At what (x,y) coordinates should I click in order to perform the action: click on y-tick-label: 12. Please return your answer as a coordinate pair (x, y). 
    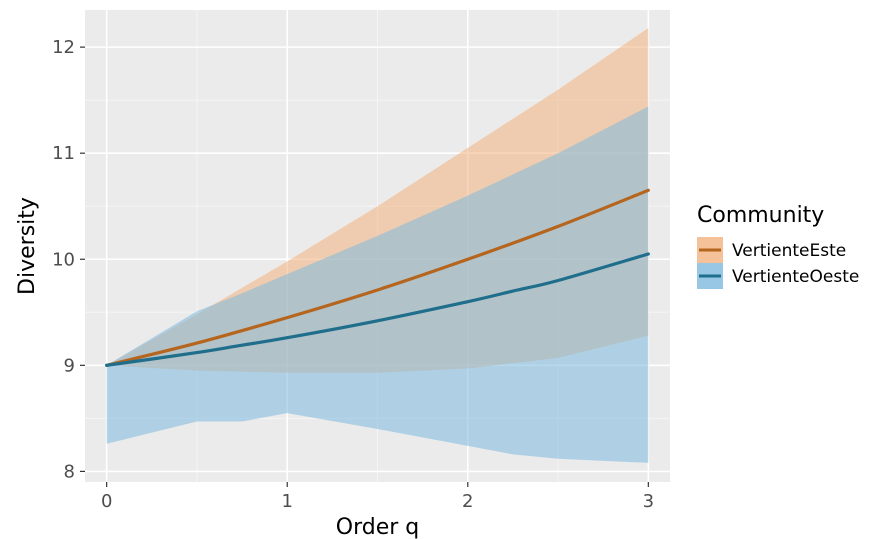
    Looking at the image, I should click on (63, 47).